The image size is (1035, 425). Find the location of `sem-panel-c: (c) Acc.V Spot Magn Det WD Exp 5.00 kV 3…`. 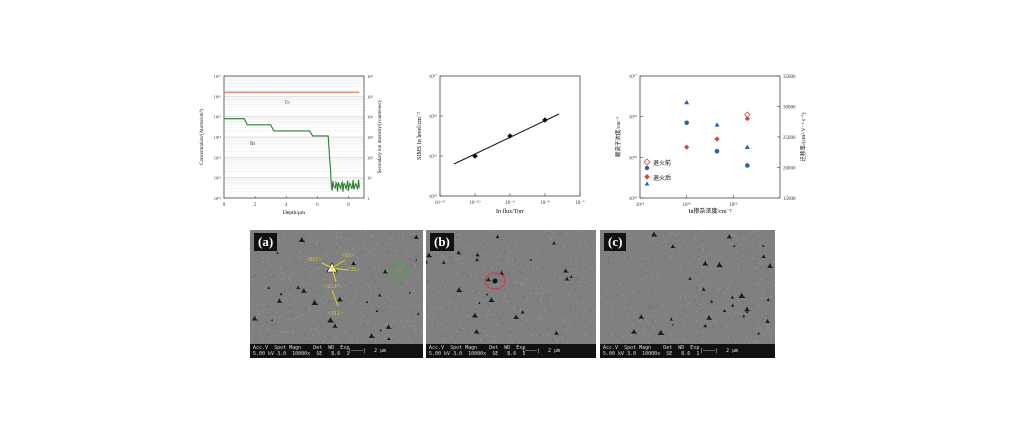

sem-panel-c: (c) Acc.V Spot Magn Det WD Exp 5.00 kV 3… is located at coordinates (687, 294).